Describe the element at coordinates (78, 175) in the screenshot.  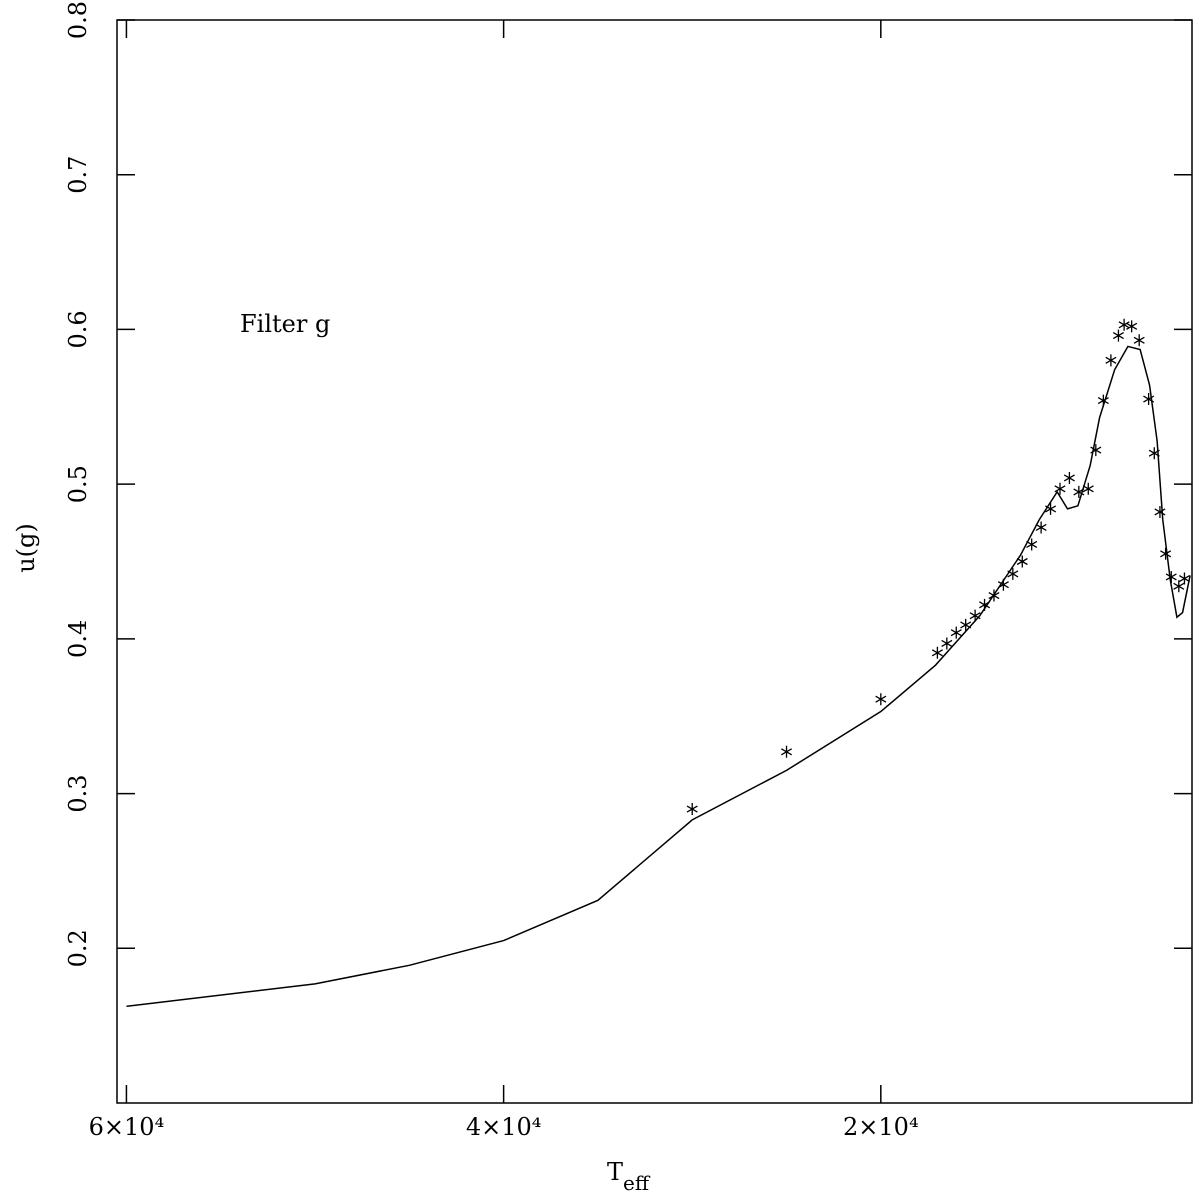
I see `y-tick-label: 0.7` at that location.